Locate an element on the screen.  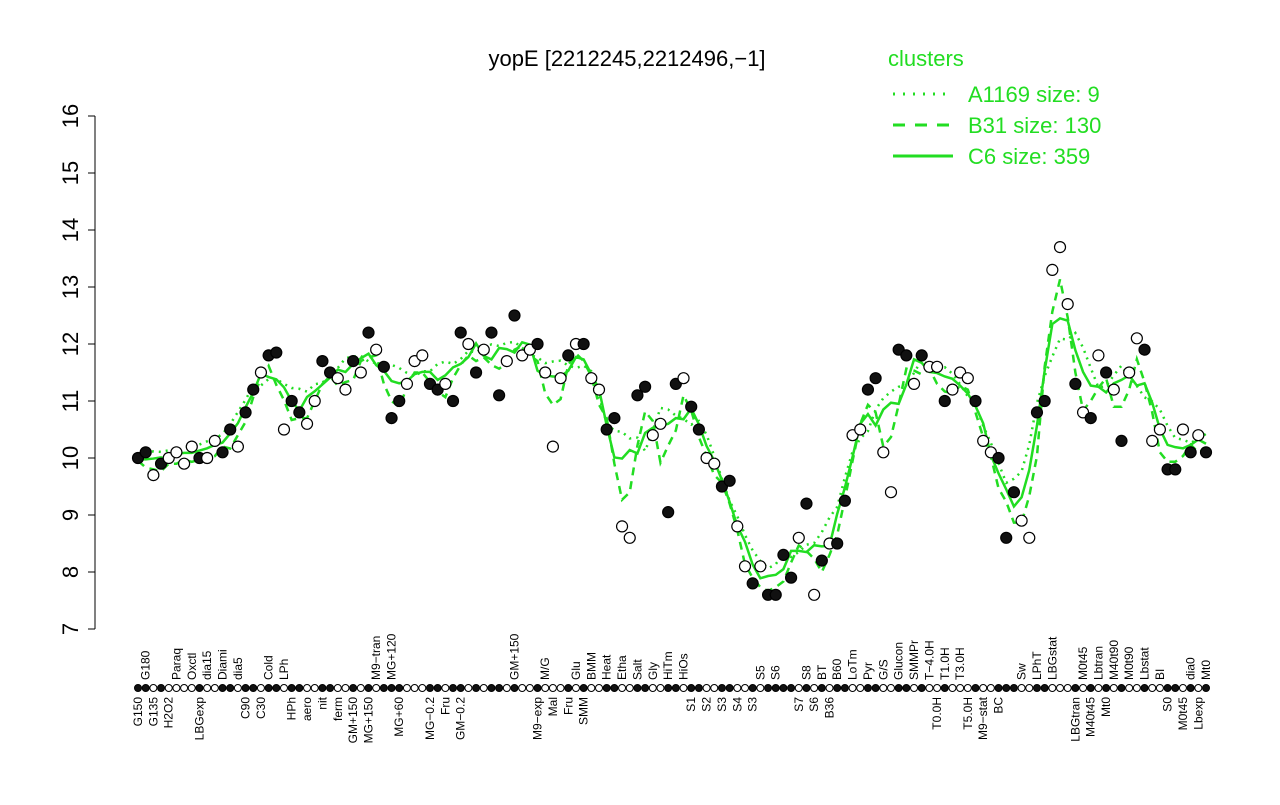
x-tick-label: Gly is located at coordinates (653, 671).